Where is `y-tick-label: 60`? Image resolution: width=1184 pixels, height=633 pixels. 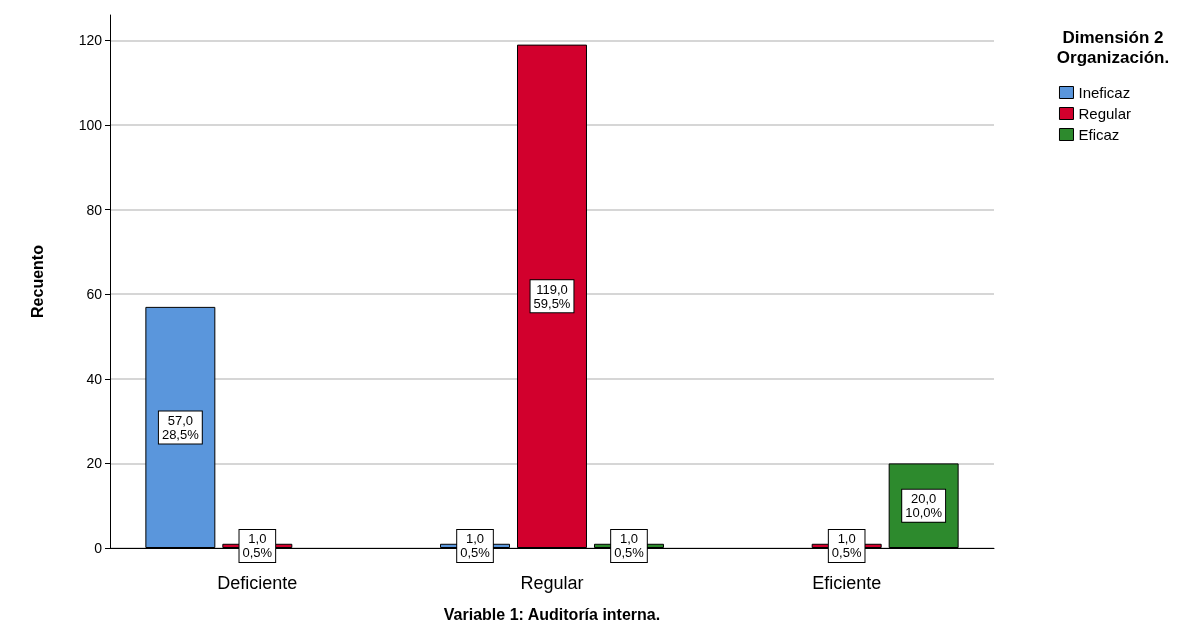
y-tick-label: 60 is located at coordinates (94, 294).